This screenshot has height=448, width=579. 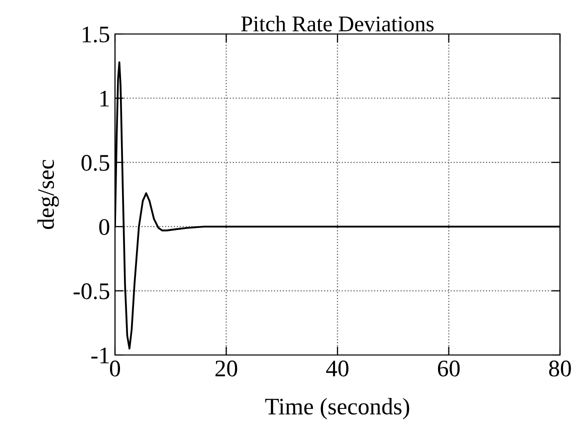 What do you see at coordinates (337, 24) in the screenshot?
I see `chart-title: Pitch Rate Deviations` at bounding box center [337, 24].